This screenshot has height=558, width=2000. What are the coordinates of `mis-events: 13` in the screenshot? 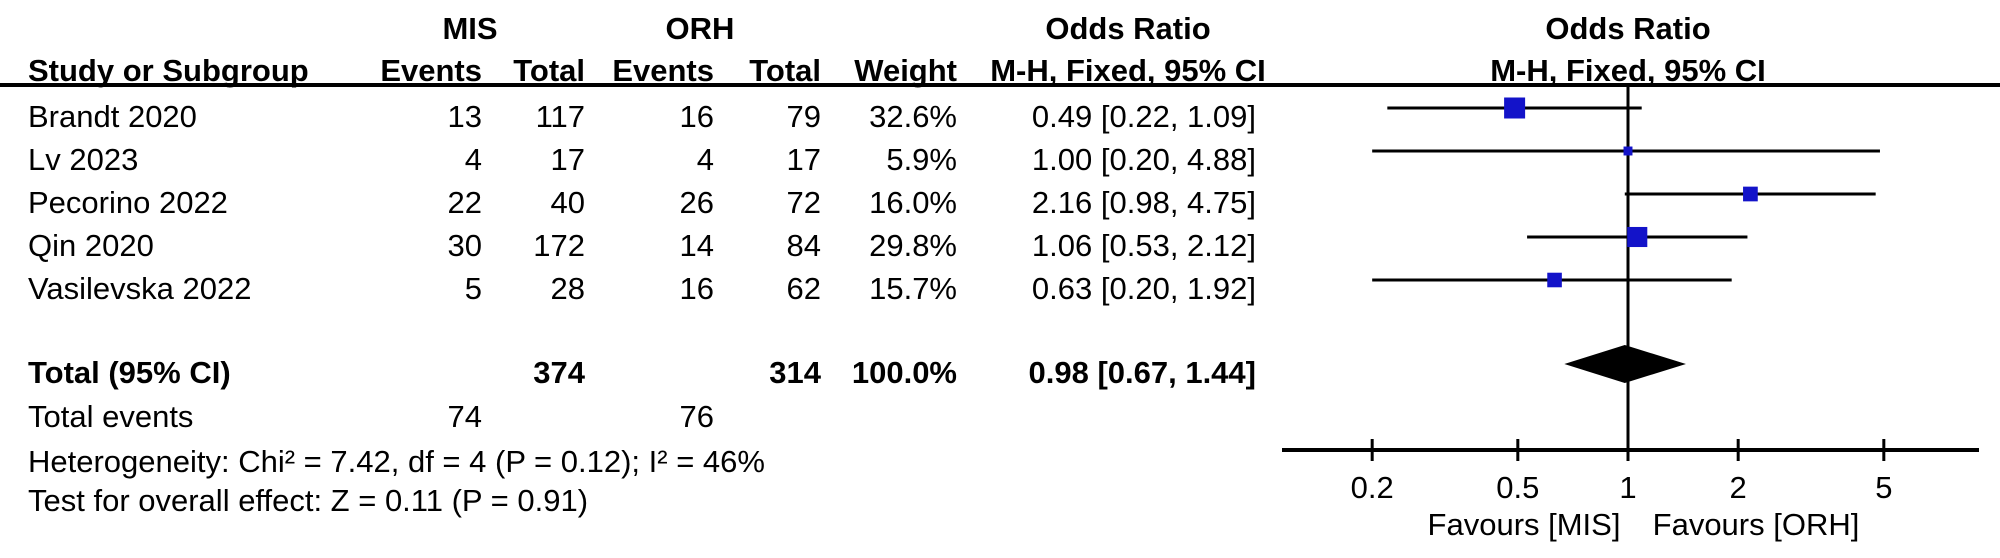 It's located at (464, 116).